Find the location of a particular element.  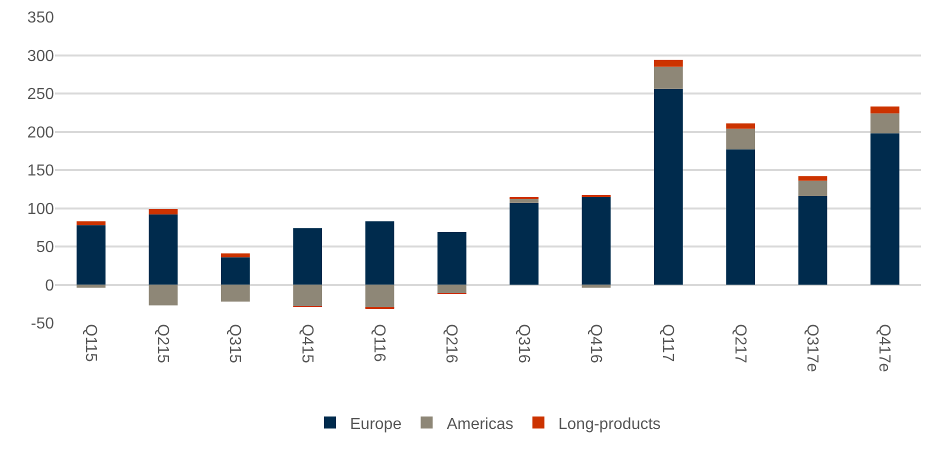

y-tick-label: 50 is located at coordinates (45, 247).